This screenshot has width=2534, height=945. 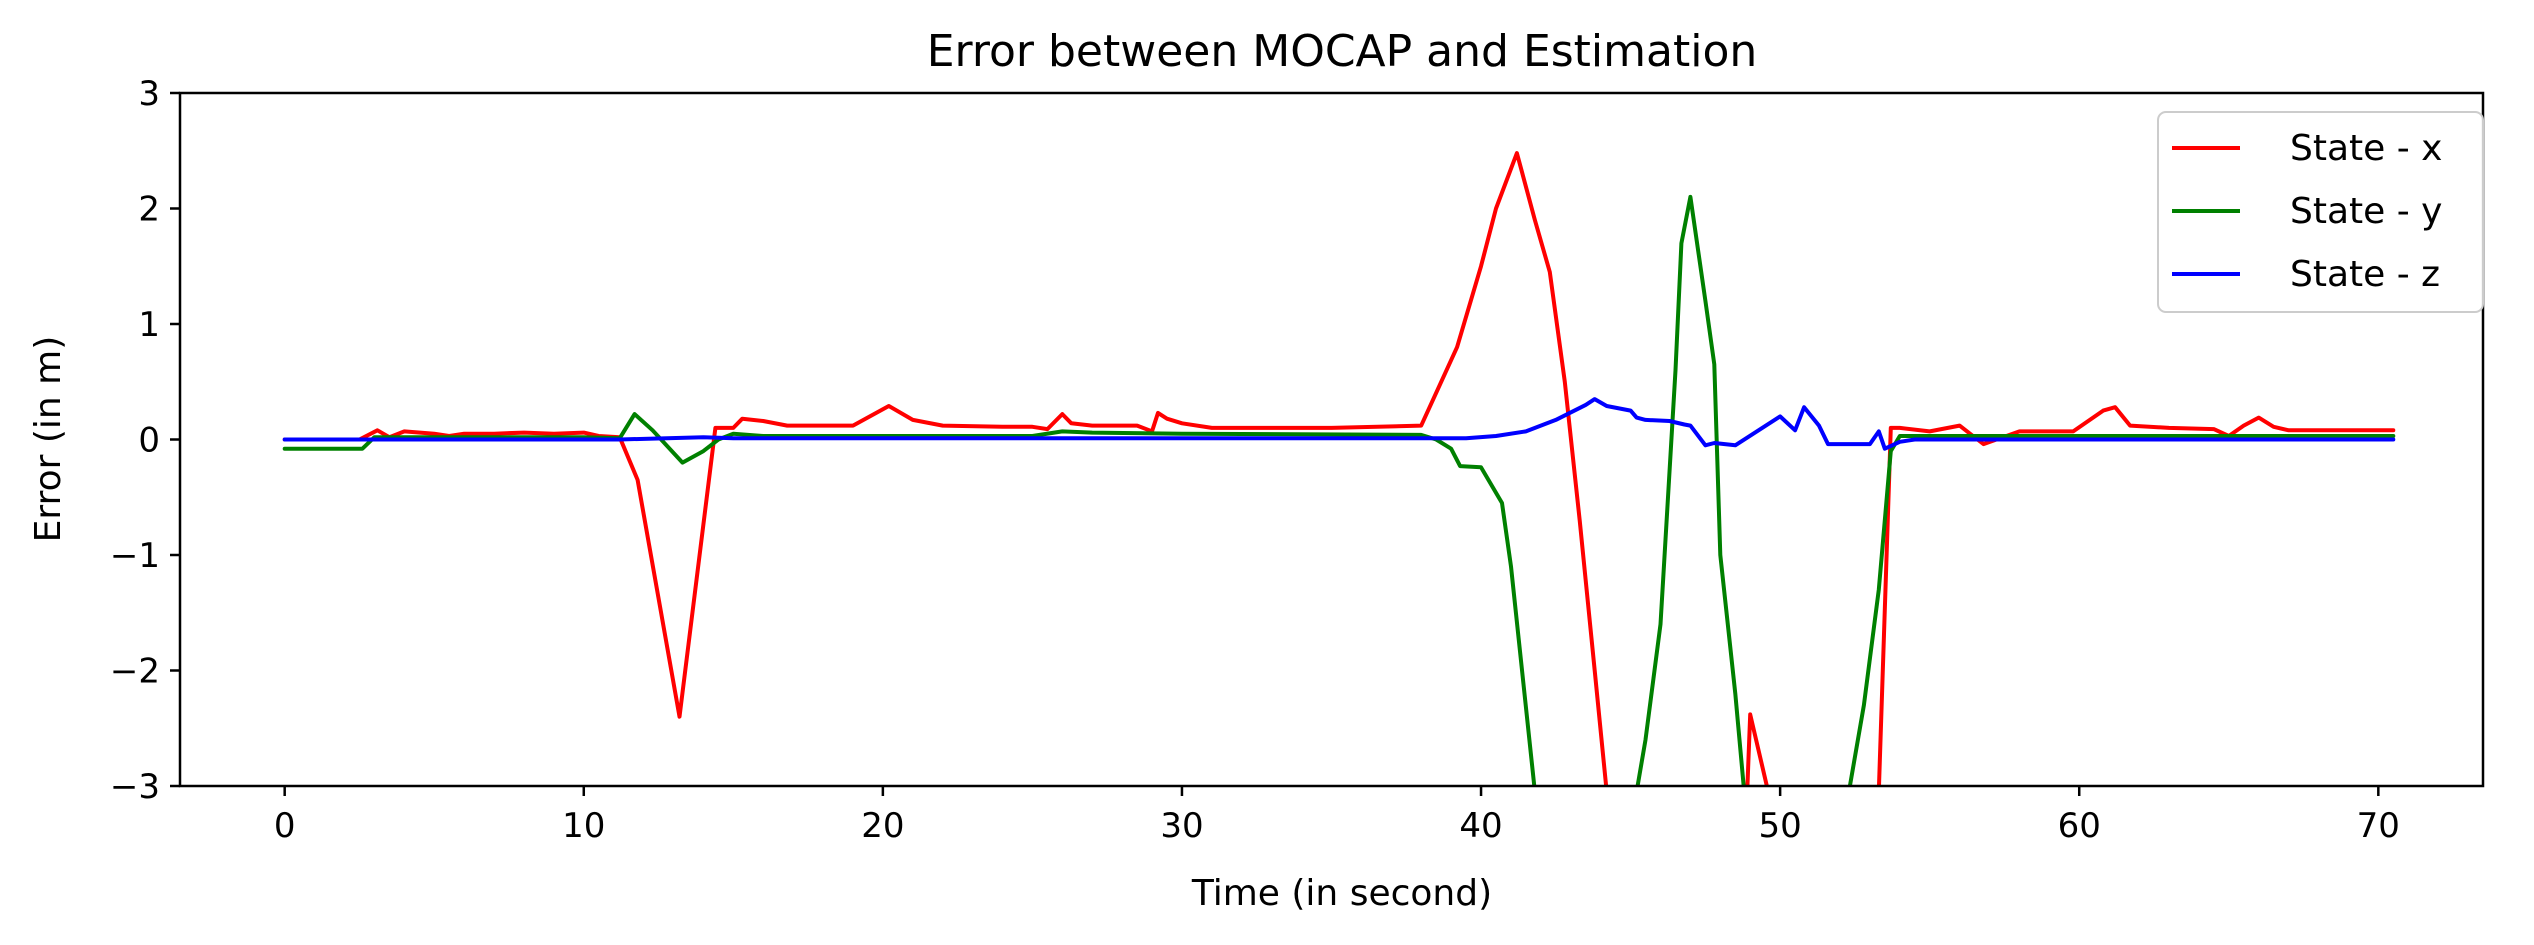 What do you see at coordinates (1780, 826) in the screenshot?
I see `x-tick-label: 50` at bounding box center [1780, 826].